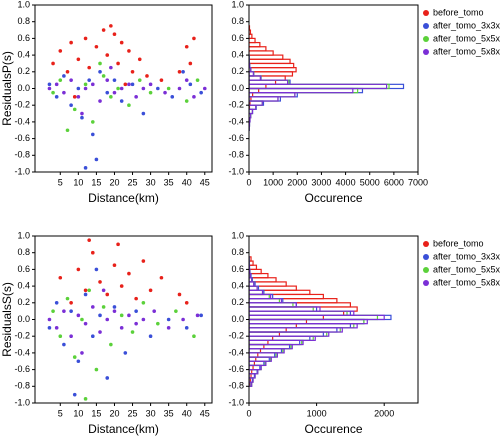 The width and height of the screenshot is (500, 438). I want to click on y-axis-label: ResidualsS(s), so click(7, 319).